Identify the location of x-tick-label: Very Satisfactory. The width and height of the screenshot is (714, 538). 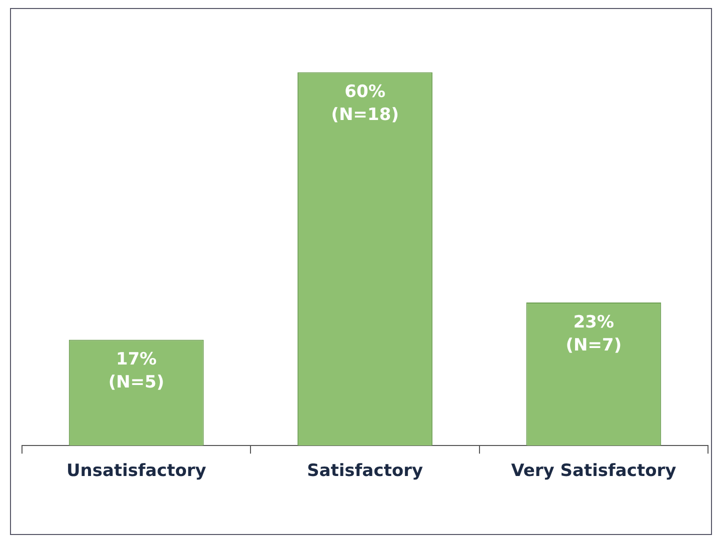
(593, 471).